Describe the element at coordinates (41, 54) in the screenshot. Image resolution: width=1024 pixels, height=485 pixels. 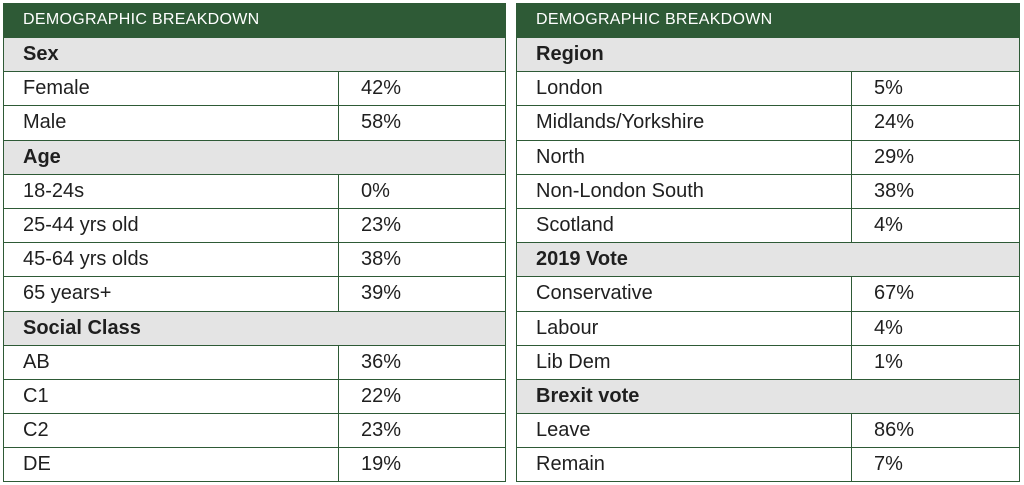
I see `section-title: Sex` at that location.